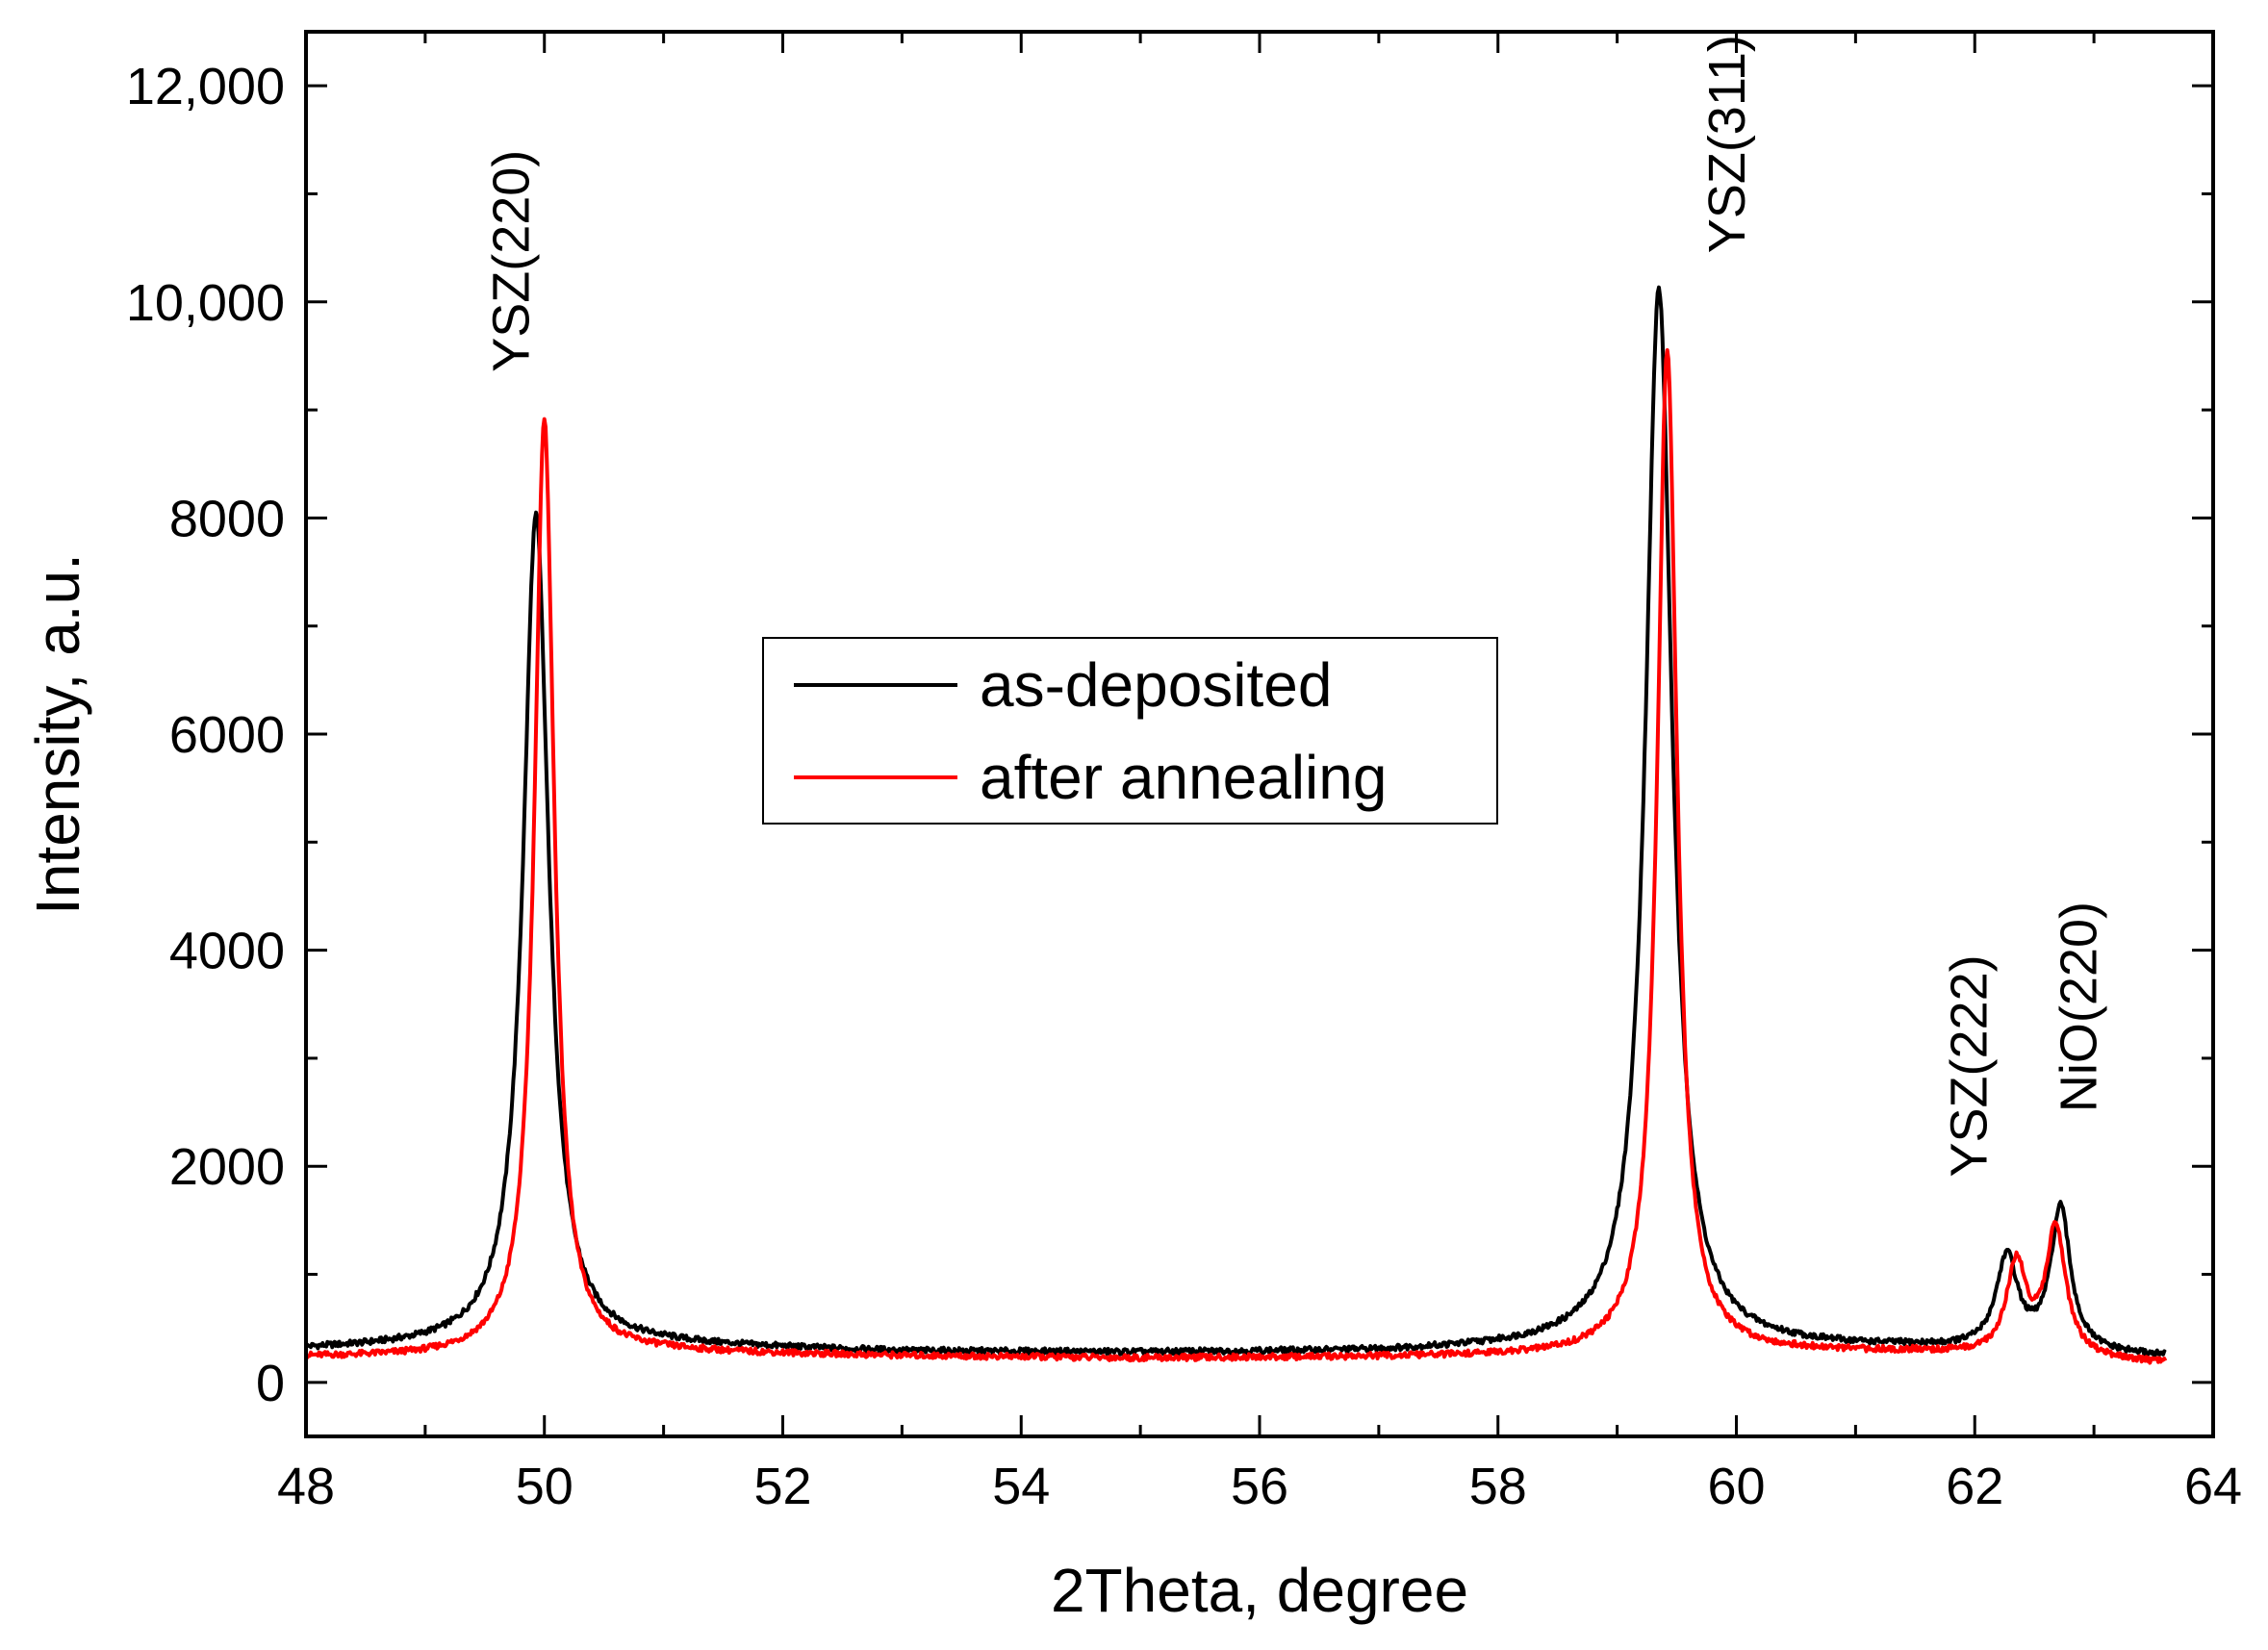  I want to click on peak-annotation: NiO(220), so click(2080, 1006).